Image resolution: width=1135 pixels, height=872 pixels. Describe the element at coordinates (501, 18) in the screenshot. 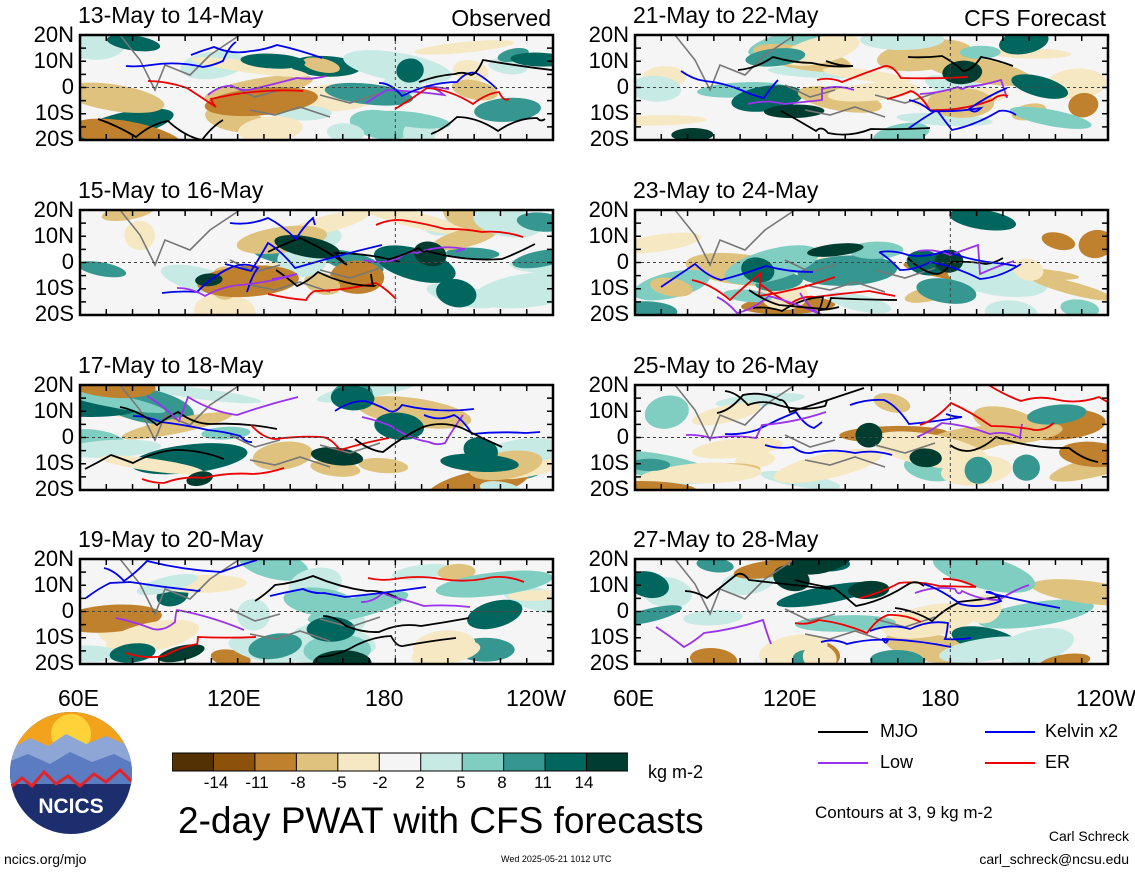

I see `panel-source-tag: Observed` at that location.